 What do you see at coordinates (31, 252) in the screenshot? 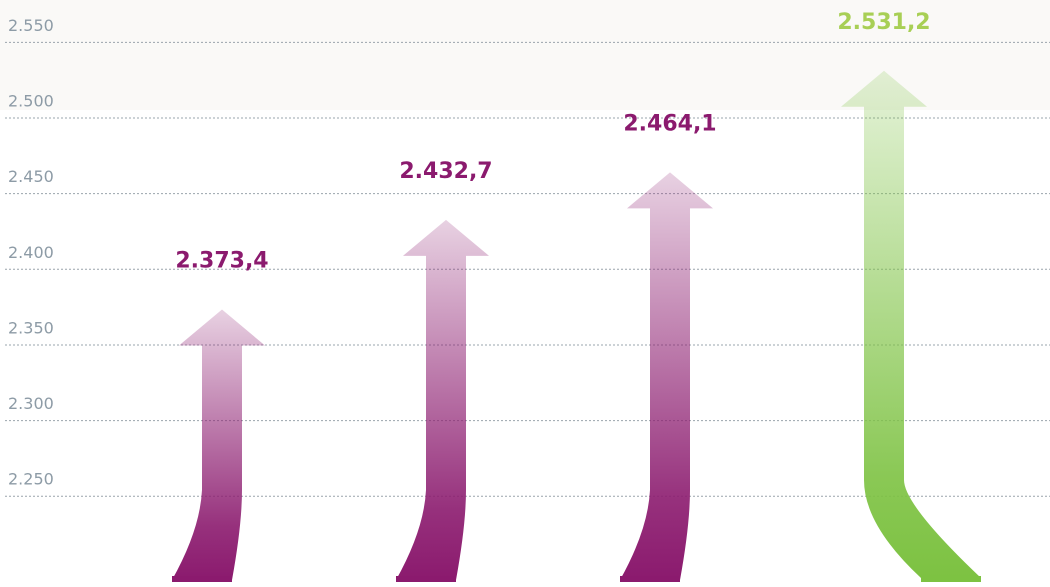
I see `y-tick-label: 2.400` at bounding box center [31, 252].